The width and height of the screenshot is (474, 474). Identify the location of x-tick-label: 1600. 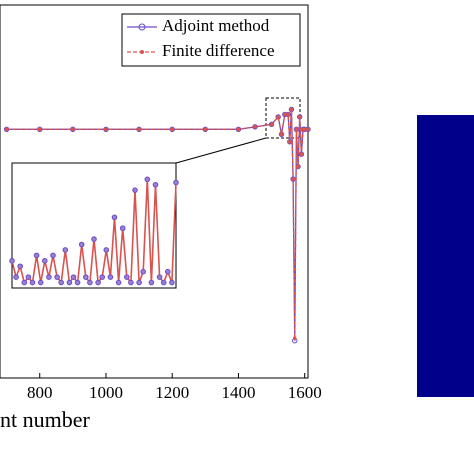
(305, 392).